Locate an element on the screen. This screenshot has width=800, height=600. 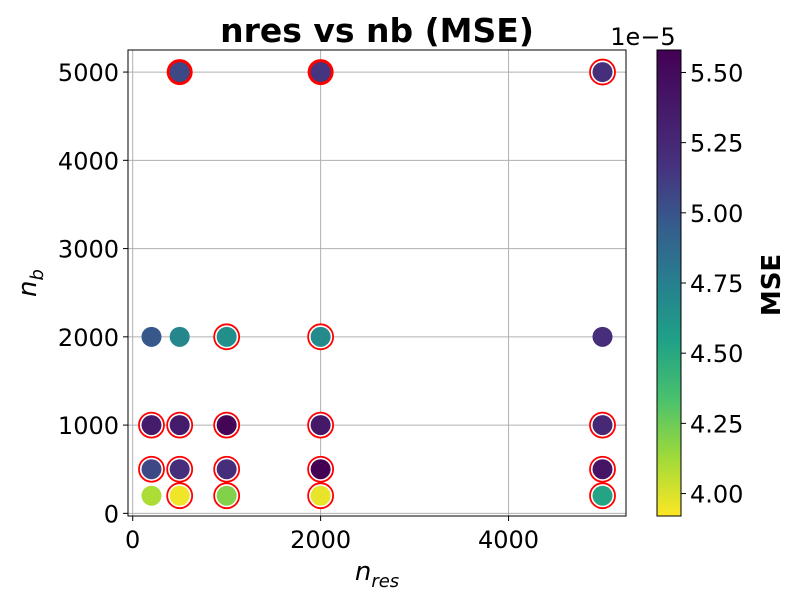
colorbar-tick-label: 4.50 is located at coordinates (716, 354).